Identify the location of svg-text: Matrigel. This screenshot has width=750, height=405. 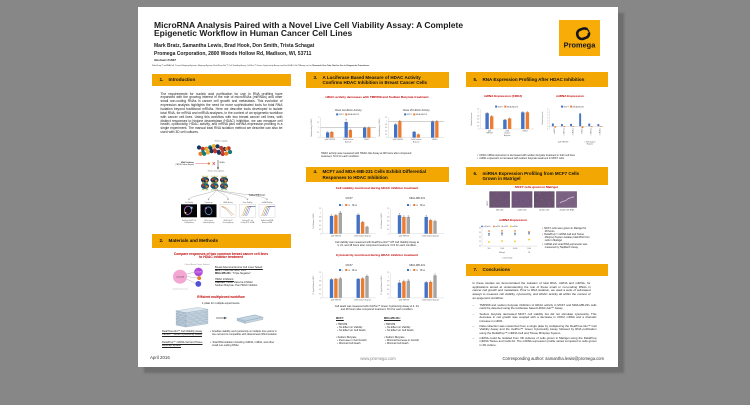
(502, 252).